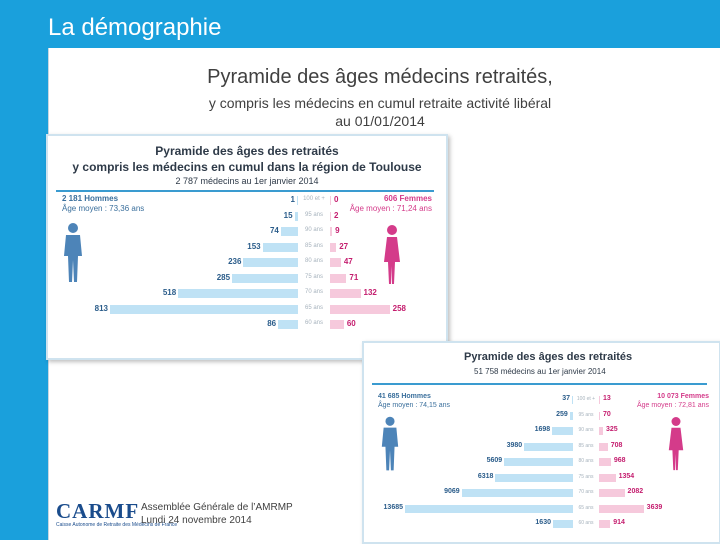 This screenshot has height=544, width=720. What do you see at coordinates (566, 398) in the screenshot?
I see `male-value: 37` at bounding box center [566, 398].